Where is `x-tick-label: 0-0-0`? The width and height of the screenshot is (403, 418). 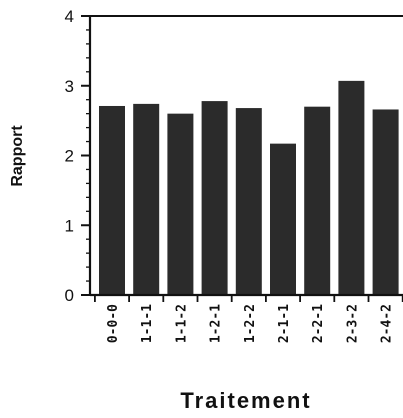 x-tick-label: 0-0-0 is located at coordinates (113, 323).